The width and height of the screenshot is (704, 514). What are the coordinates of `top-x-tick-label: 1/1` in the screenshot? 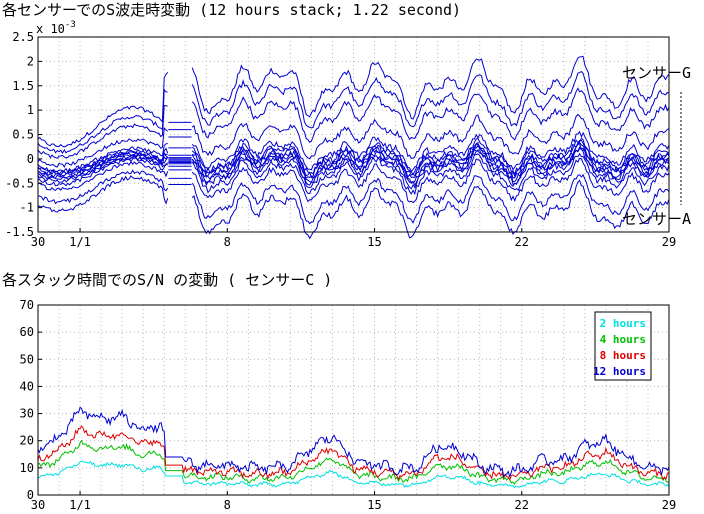 It's located at (80, 242).